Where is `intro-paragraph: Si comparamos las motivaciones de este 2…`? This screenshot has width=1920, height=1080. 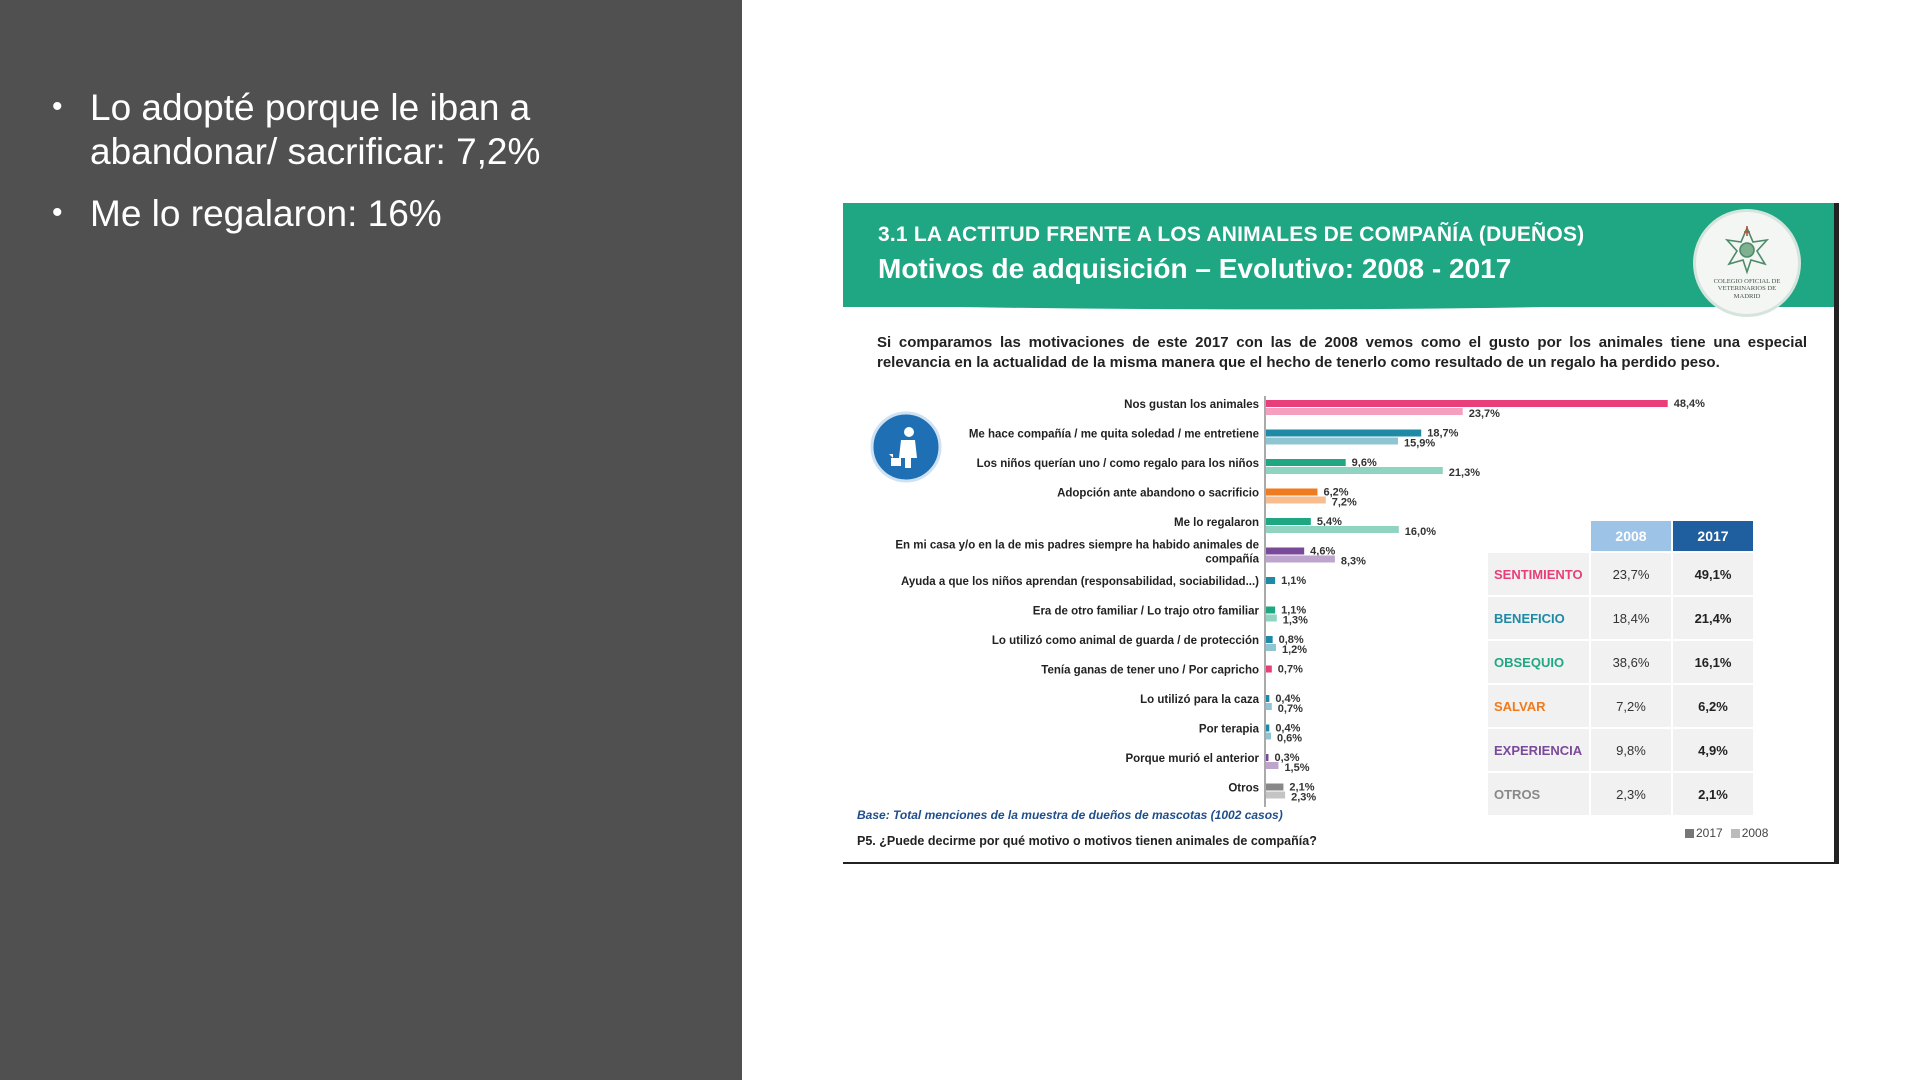 intro-paragraph: Si comparamos las motivaciones de este 2… is located at coordinates (1342, 352).